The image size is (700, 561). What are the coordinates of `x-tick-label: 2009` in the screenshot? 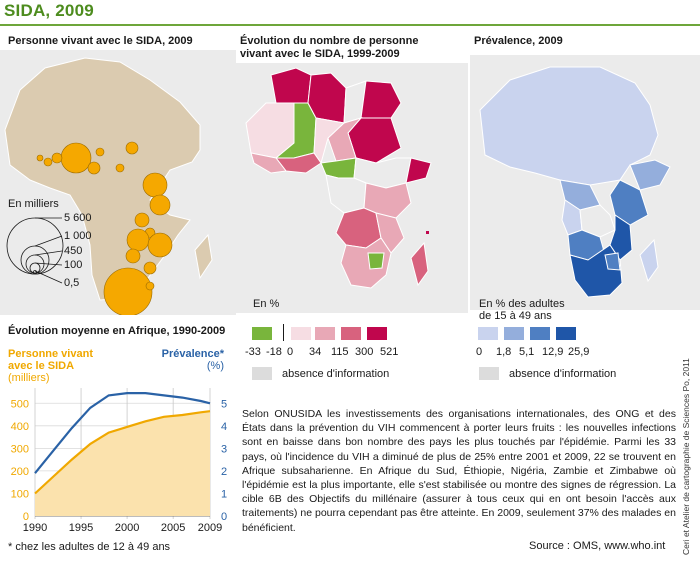 It's located at (210, 528).